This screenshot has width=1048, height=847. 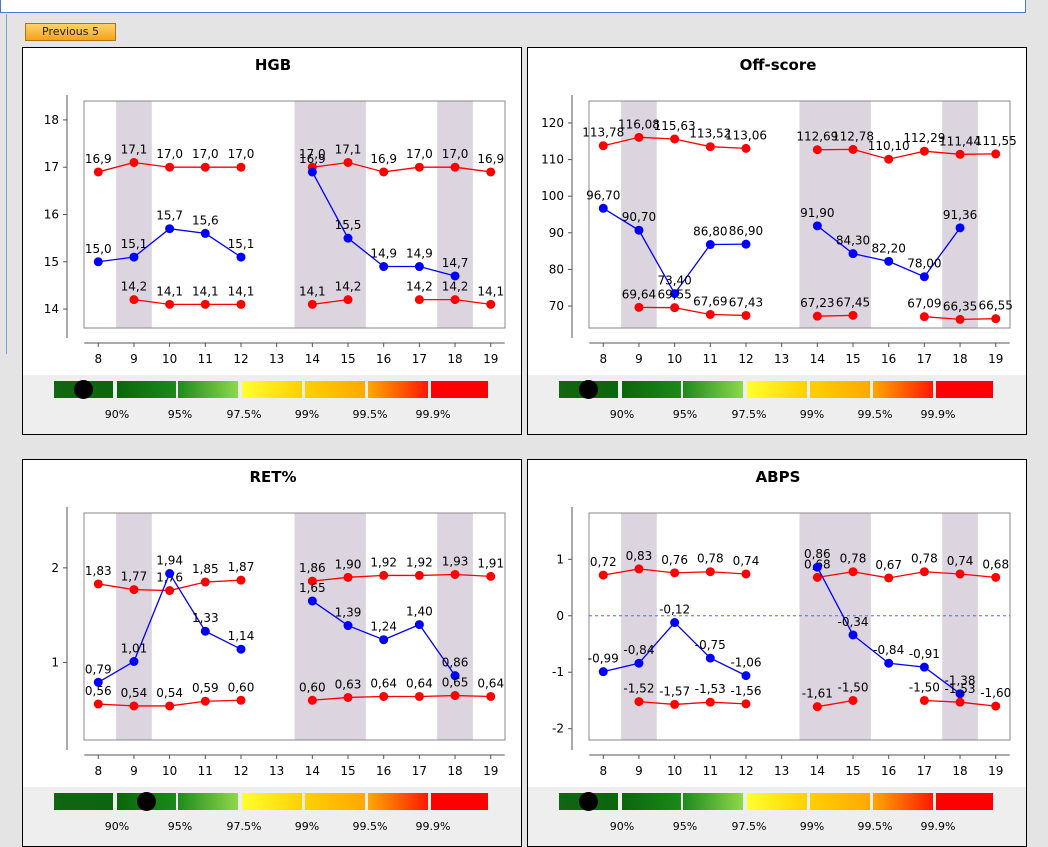 I want to click on data-label: -0,91, so click(x=924, y=654).